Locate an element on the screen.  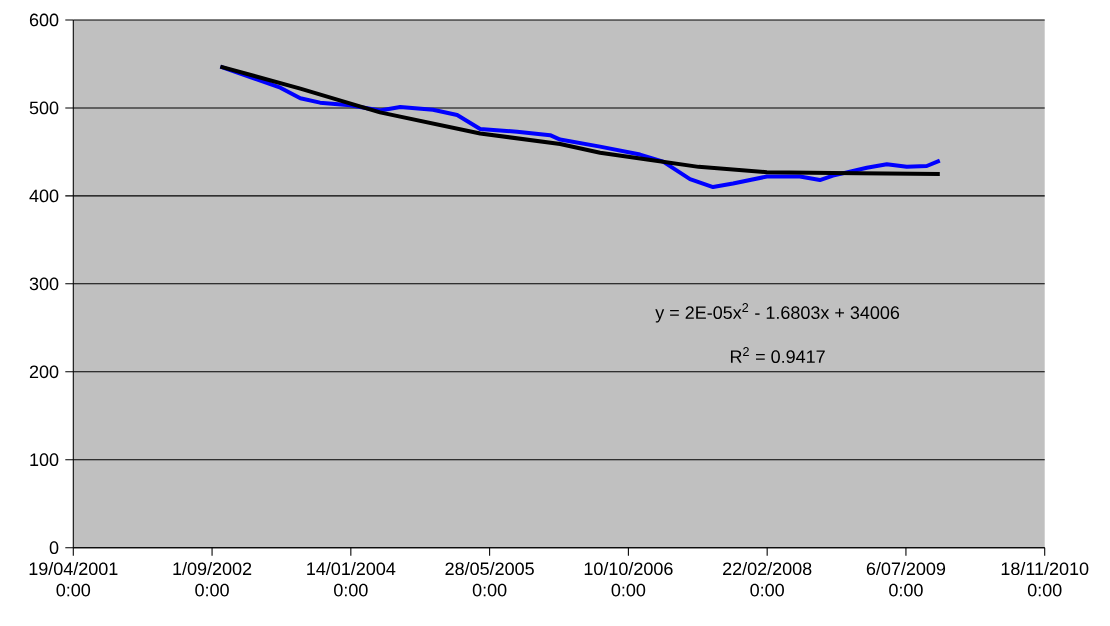
x-tick-label: 18/11/2010 0:00 is located at coordinates (1045, 579).